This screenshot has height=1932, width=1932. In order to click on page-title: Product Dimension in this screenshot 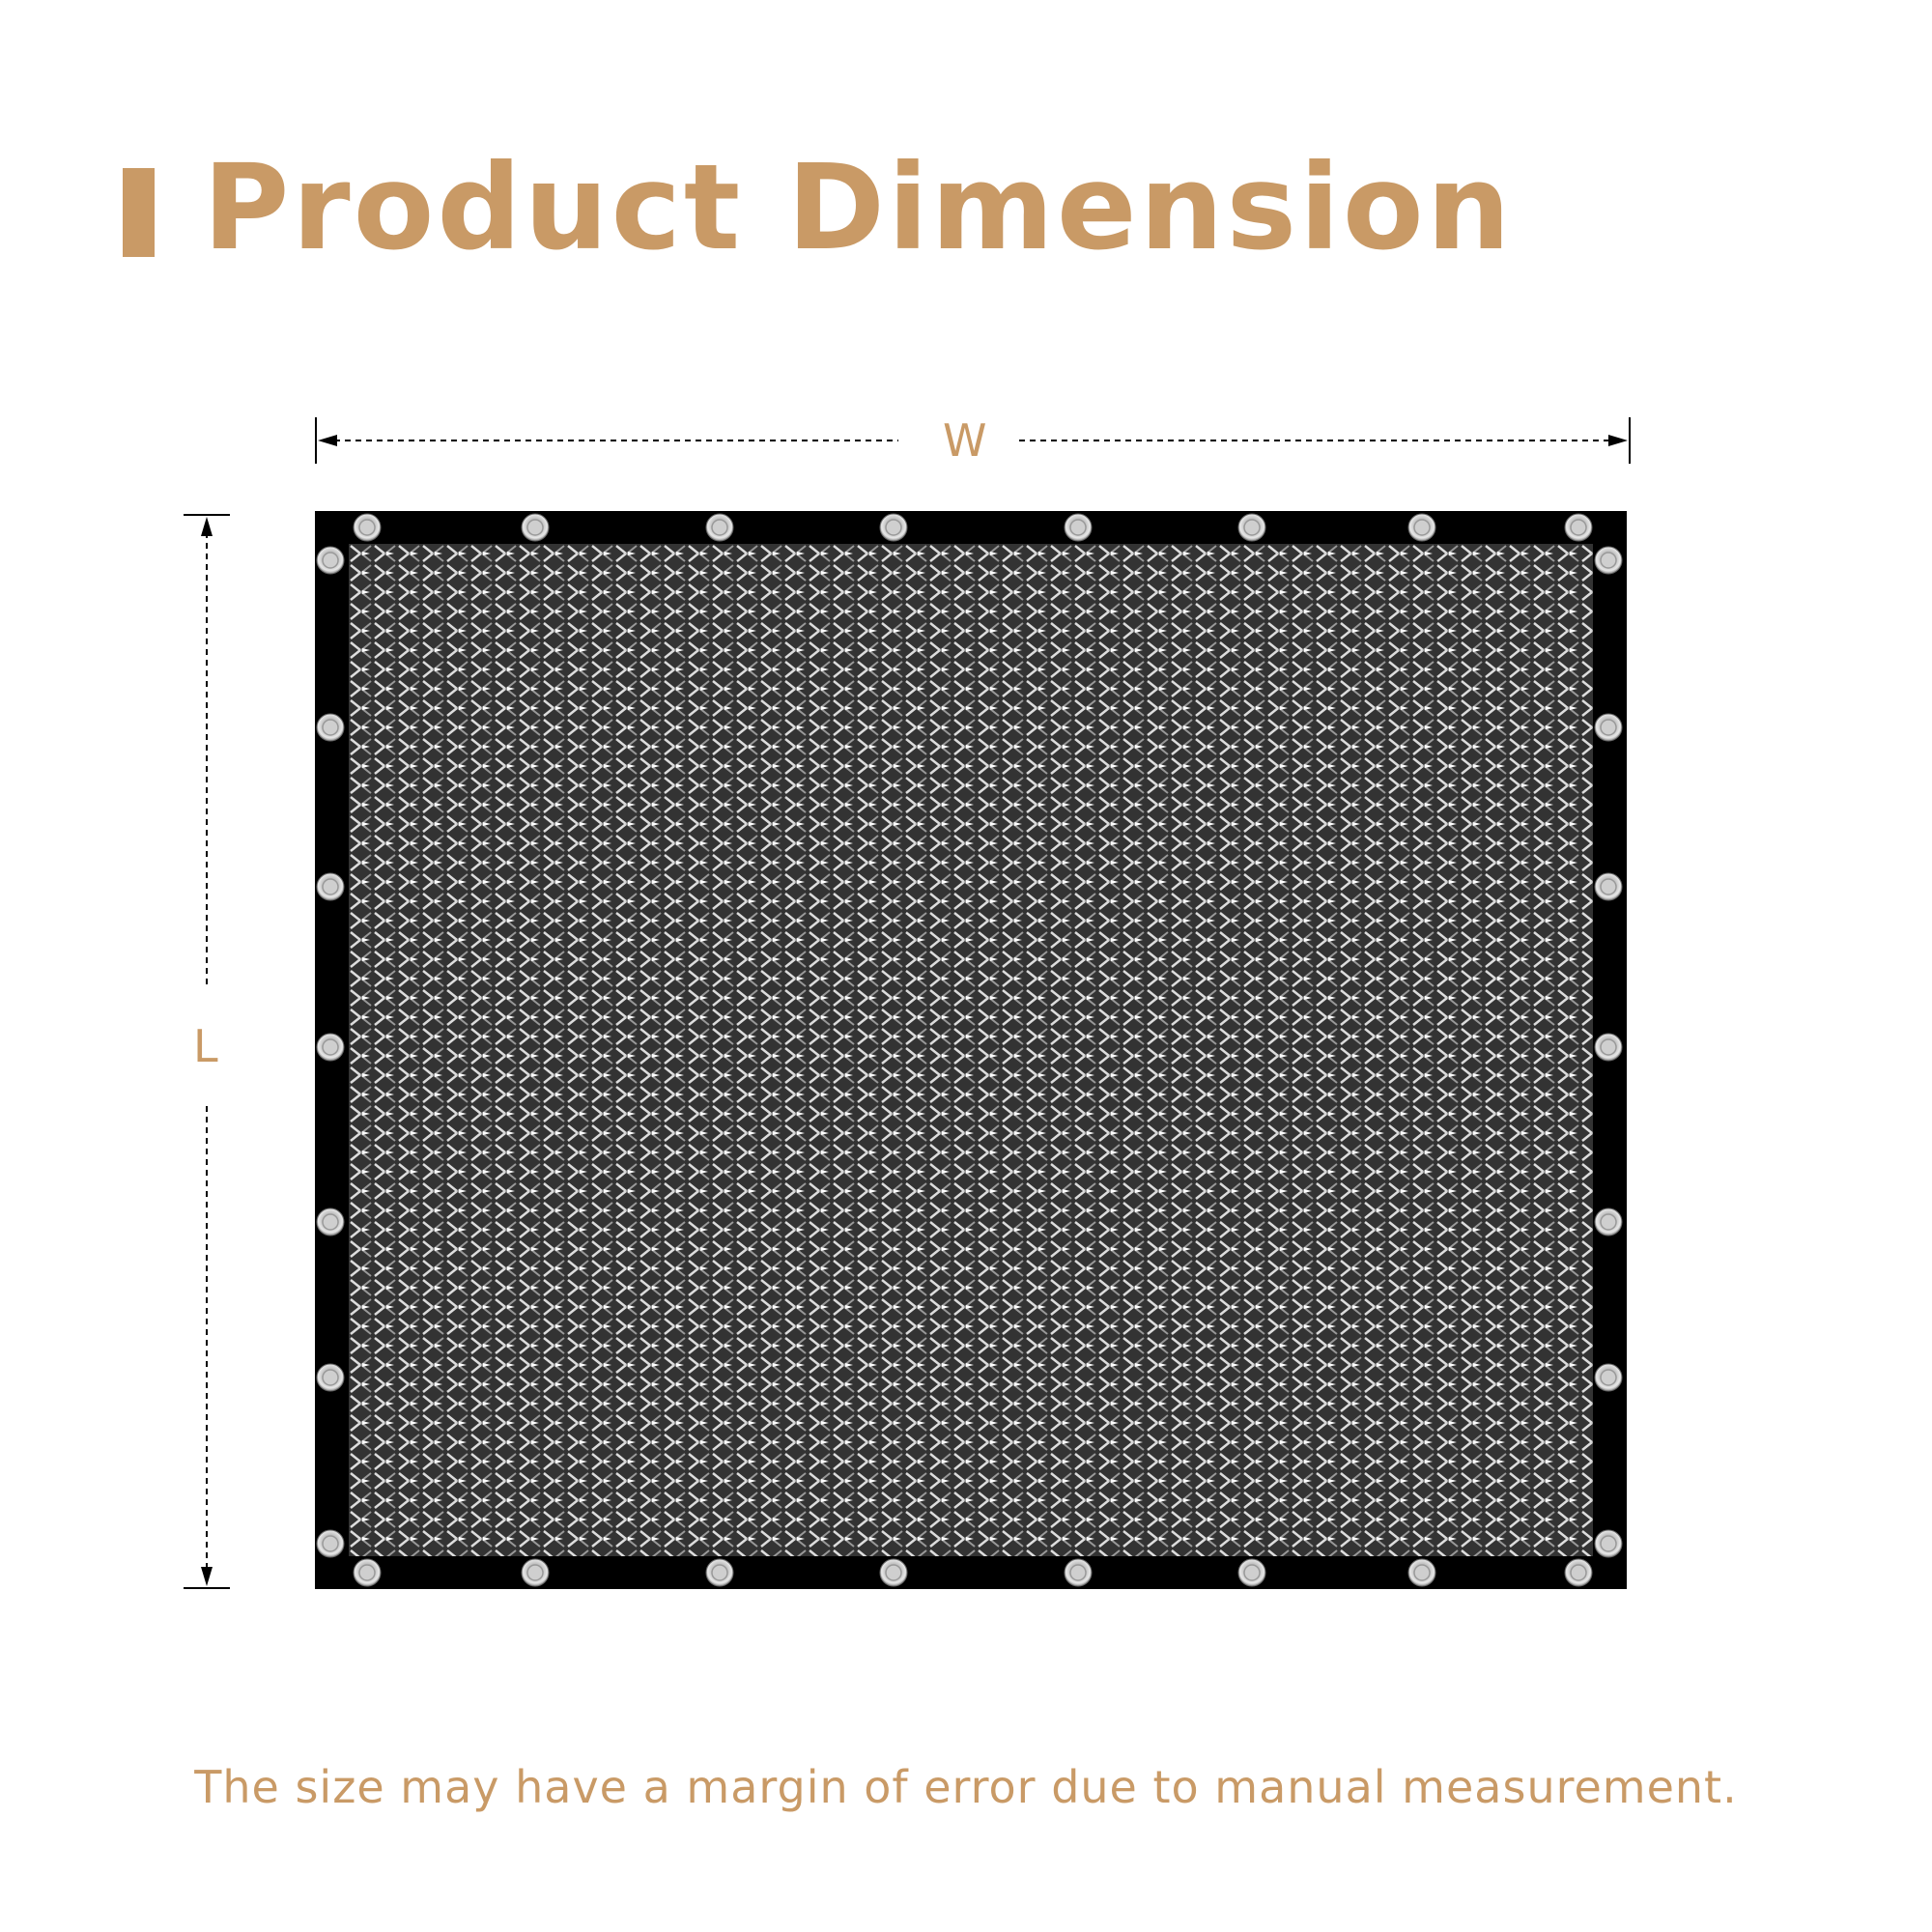, I will do `click(858, 207)`.